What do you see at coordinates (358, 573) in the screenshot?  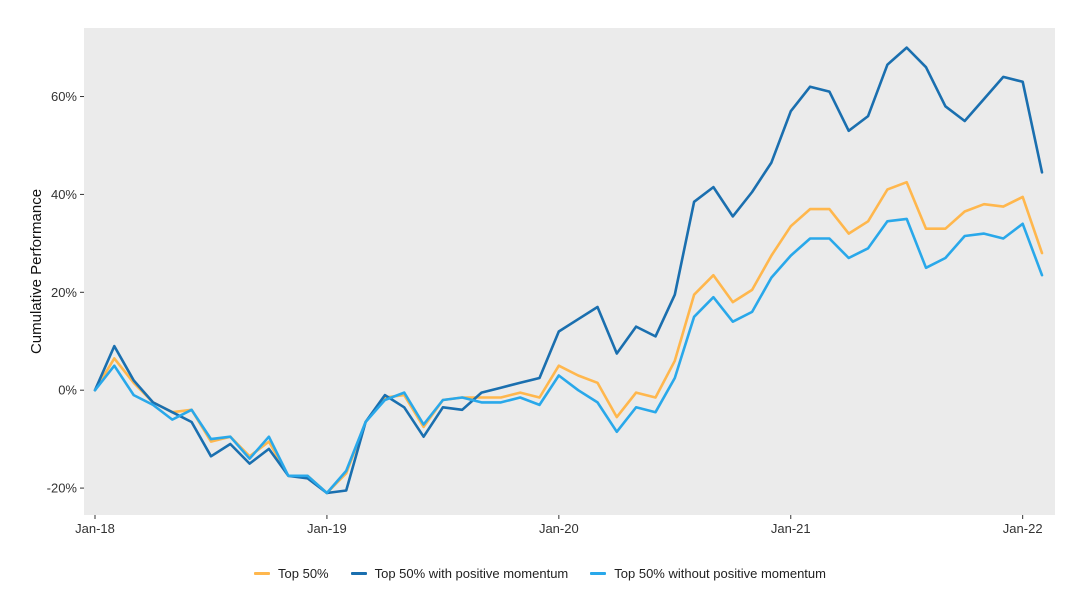 I see `legend-swatch-top50-positive-momentum` at bounding box center [358, 573].